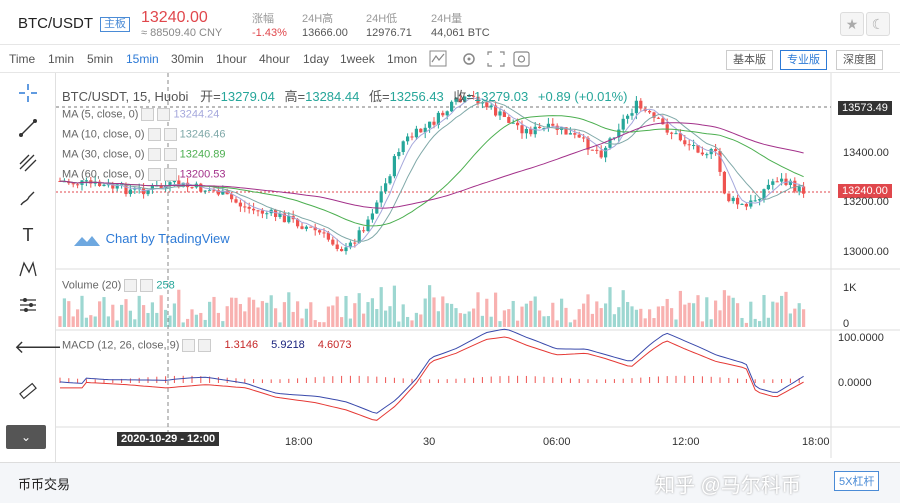 The height and width of the screenshot is (503, 900). Describe the element at coordinates (438, 58) in the screenshot. I see `indicators-icon` at that location.